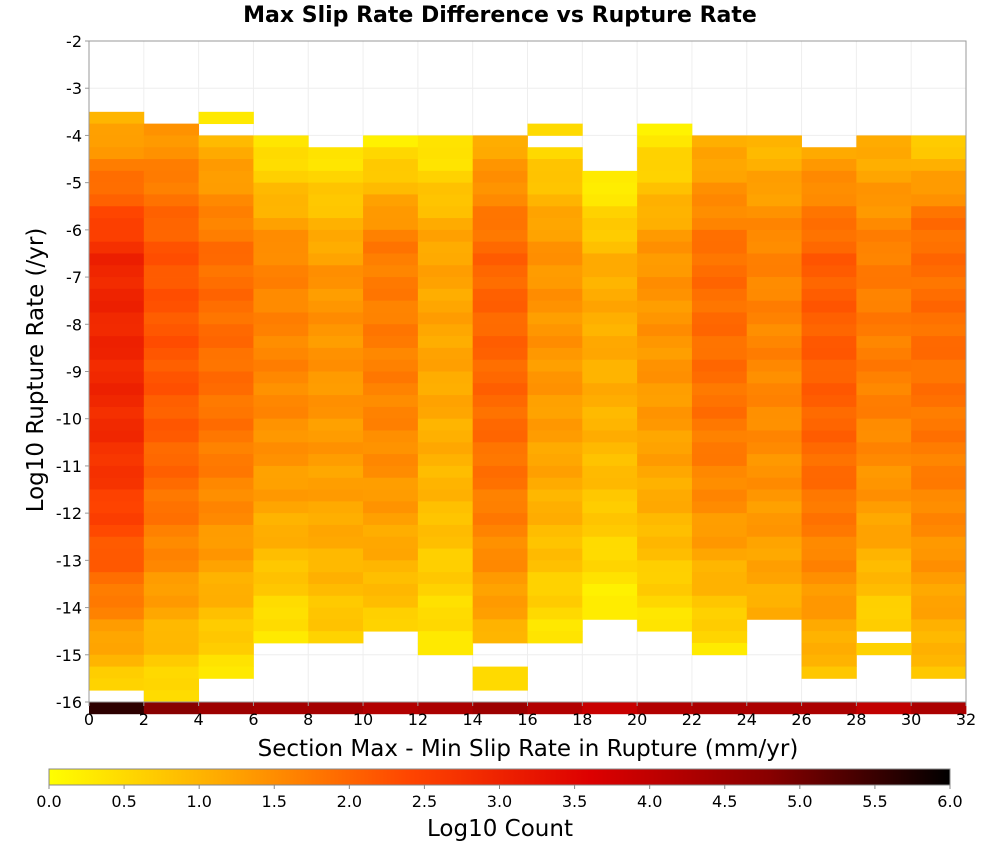  Describe the element at coordinates (69, 608) in the screenshot. I see `y-tick-label: -14` at that location.